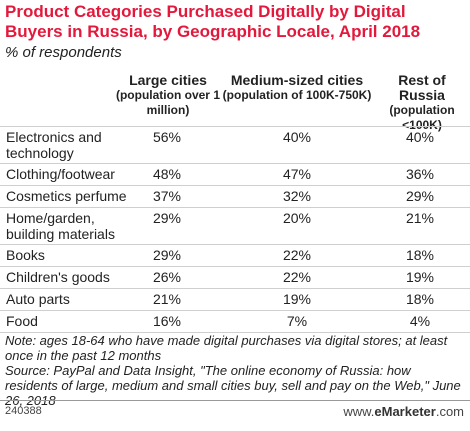 This screenshot has height=431, width=470. What do you see at coordinates (60, 174) in the screenshot?
I see `row-category-label: Clothing/footwear` at bounding box center [60, 174].